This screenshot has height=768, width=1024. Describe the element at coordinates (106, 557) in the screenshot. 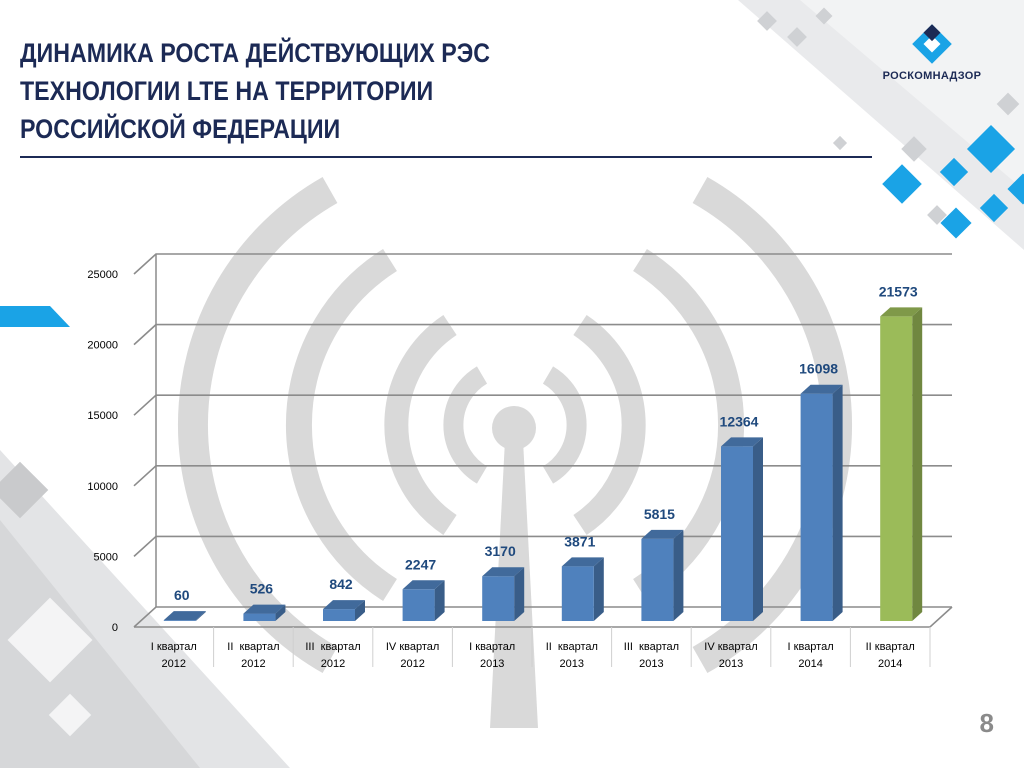

I see `y-tick-label: 5000` at that location.